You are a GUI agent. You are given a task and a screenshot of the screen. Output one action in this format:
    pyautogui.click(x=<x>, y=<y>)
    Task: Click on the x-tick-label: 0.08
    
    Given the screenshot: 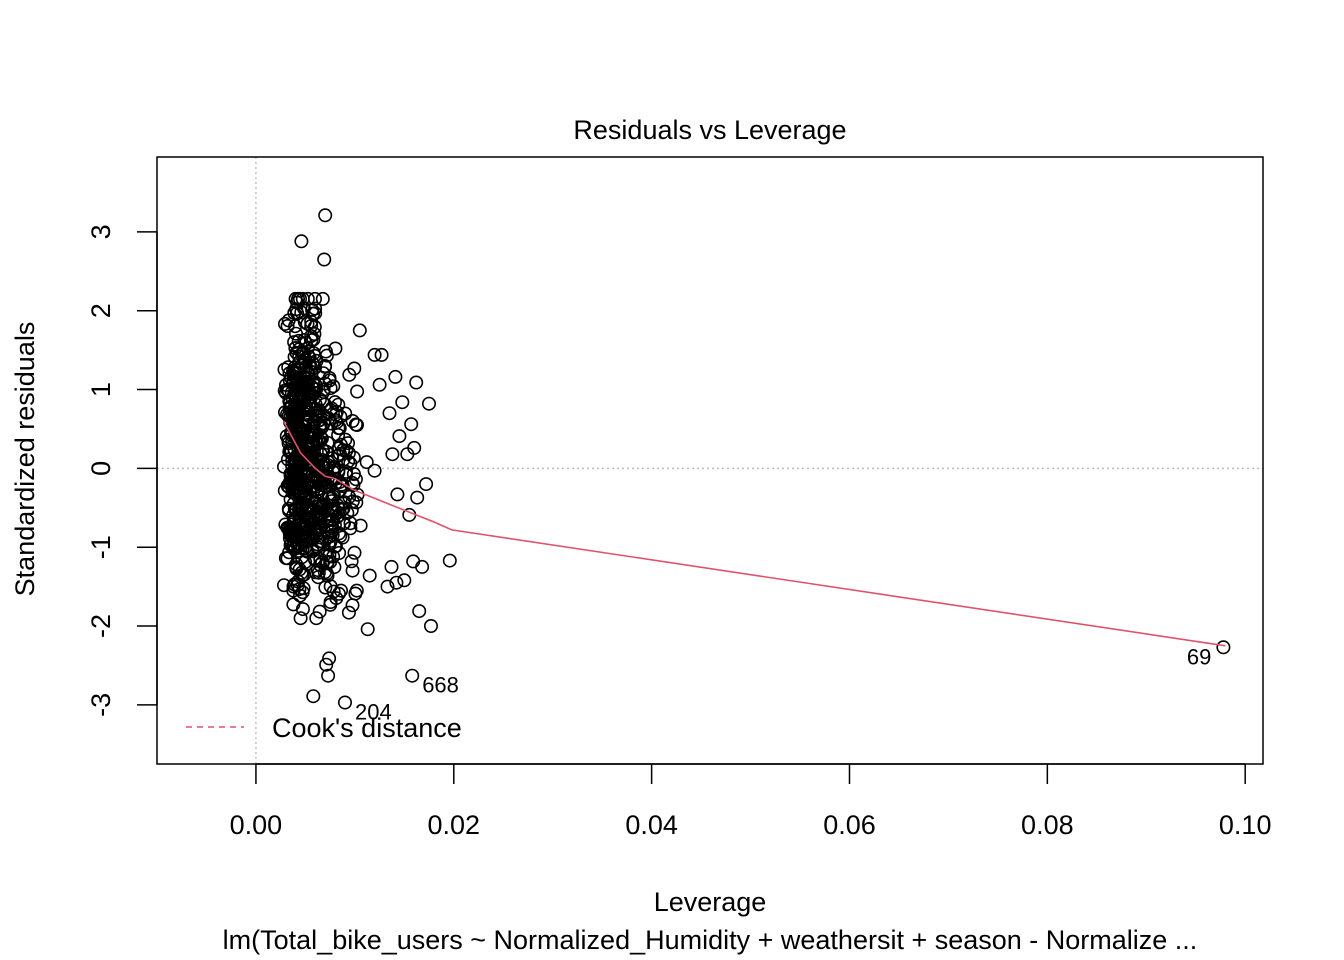 What is the action you would take?
    pyautogui.click(x=1047, y=825)
    